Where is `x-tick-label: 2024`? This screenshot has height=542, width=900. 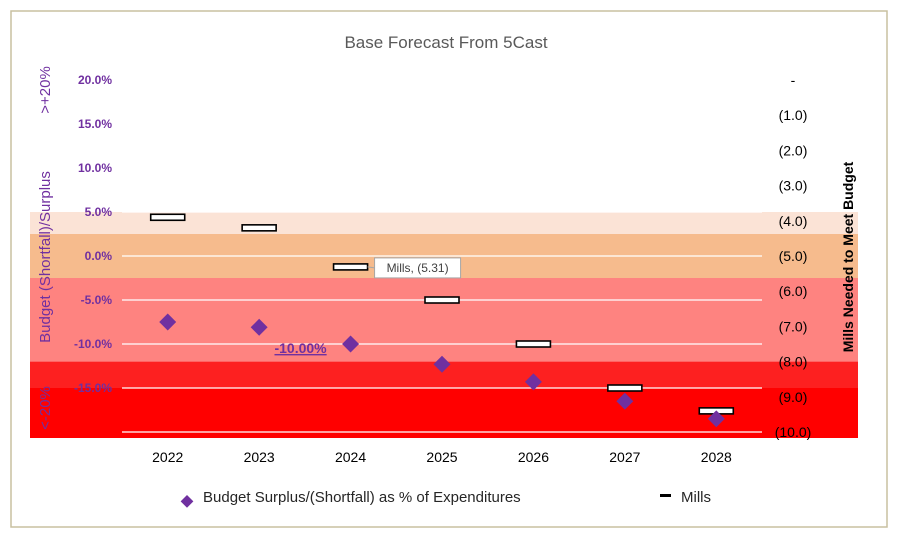
x-tick-label: 2024 is located at coordinates (350, 457).